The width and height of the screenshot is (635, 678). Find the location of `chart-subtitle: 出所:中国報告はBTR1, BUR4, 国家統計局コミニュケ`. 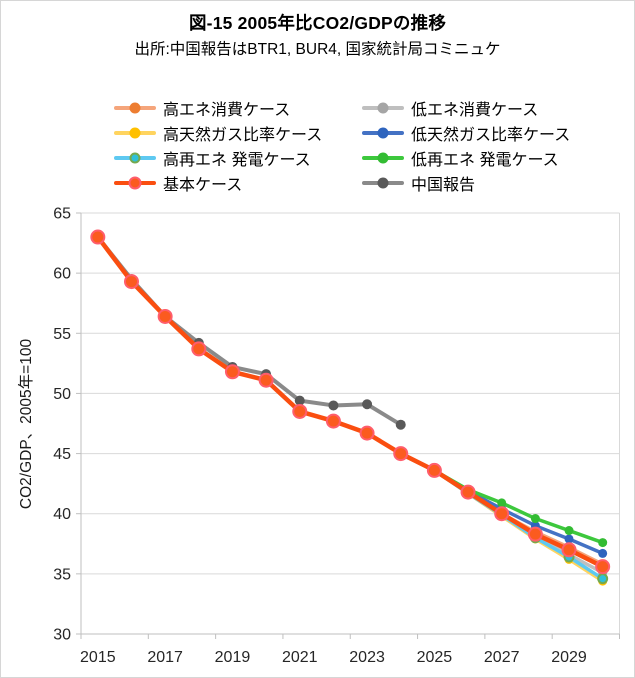

chart-subtitle: 出所:中国報告はBTR1, BUR4, 国家統計局コミニュケ is located at coordinates (317, 49).